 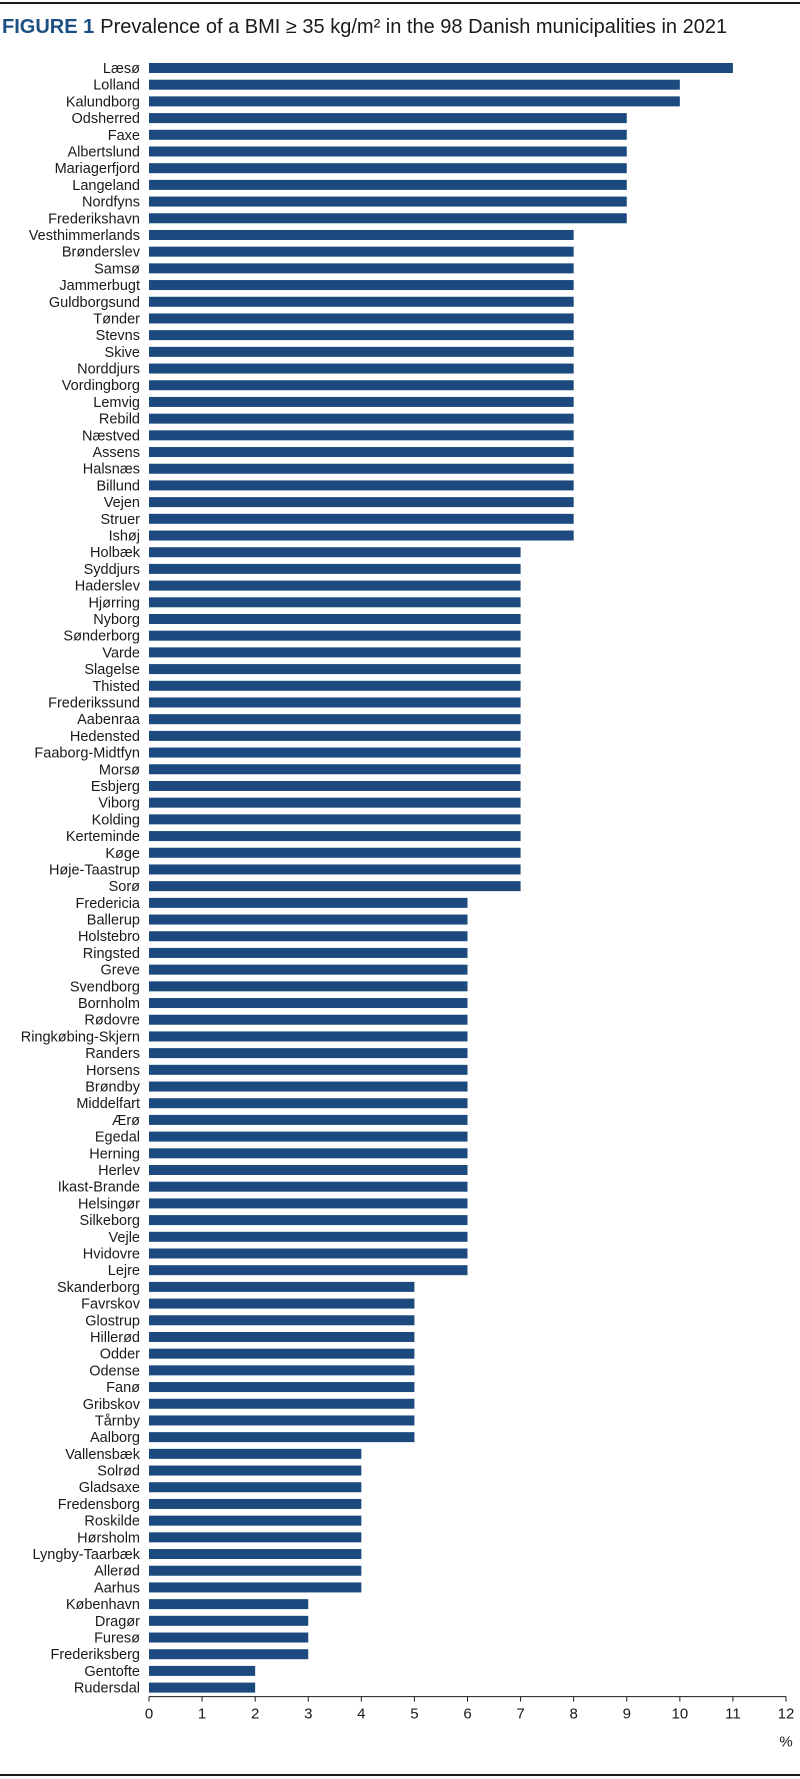 What do you see at coordinates (122, 353) in the screenshot?
I see `category-label: Skive` at bounding box center [122, 353].